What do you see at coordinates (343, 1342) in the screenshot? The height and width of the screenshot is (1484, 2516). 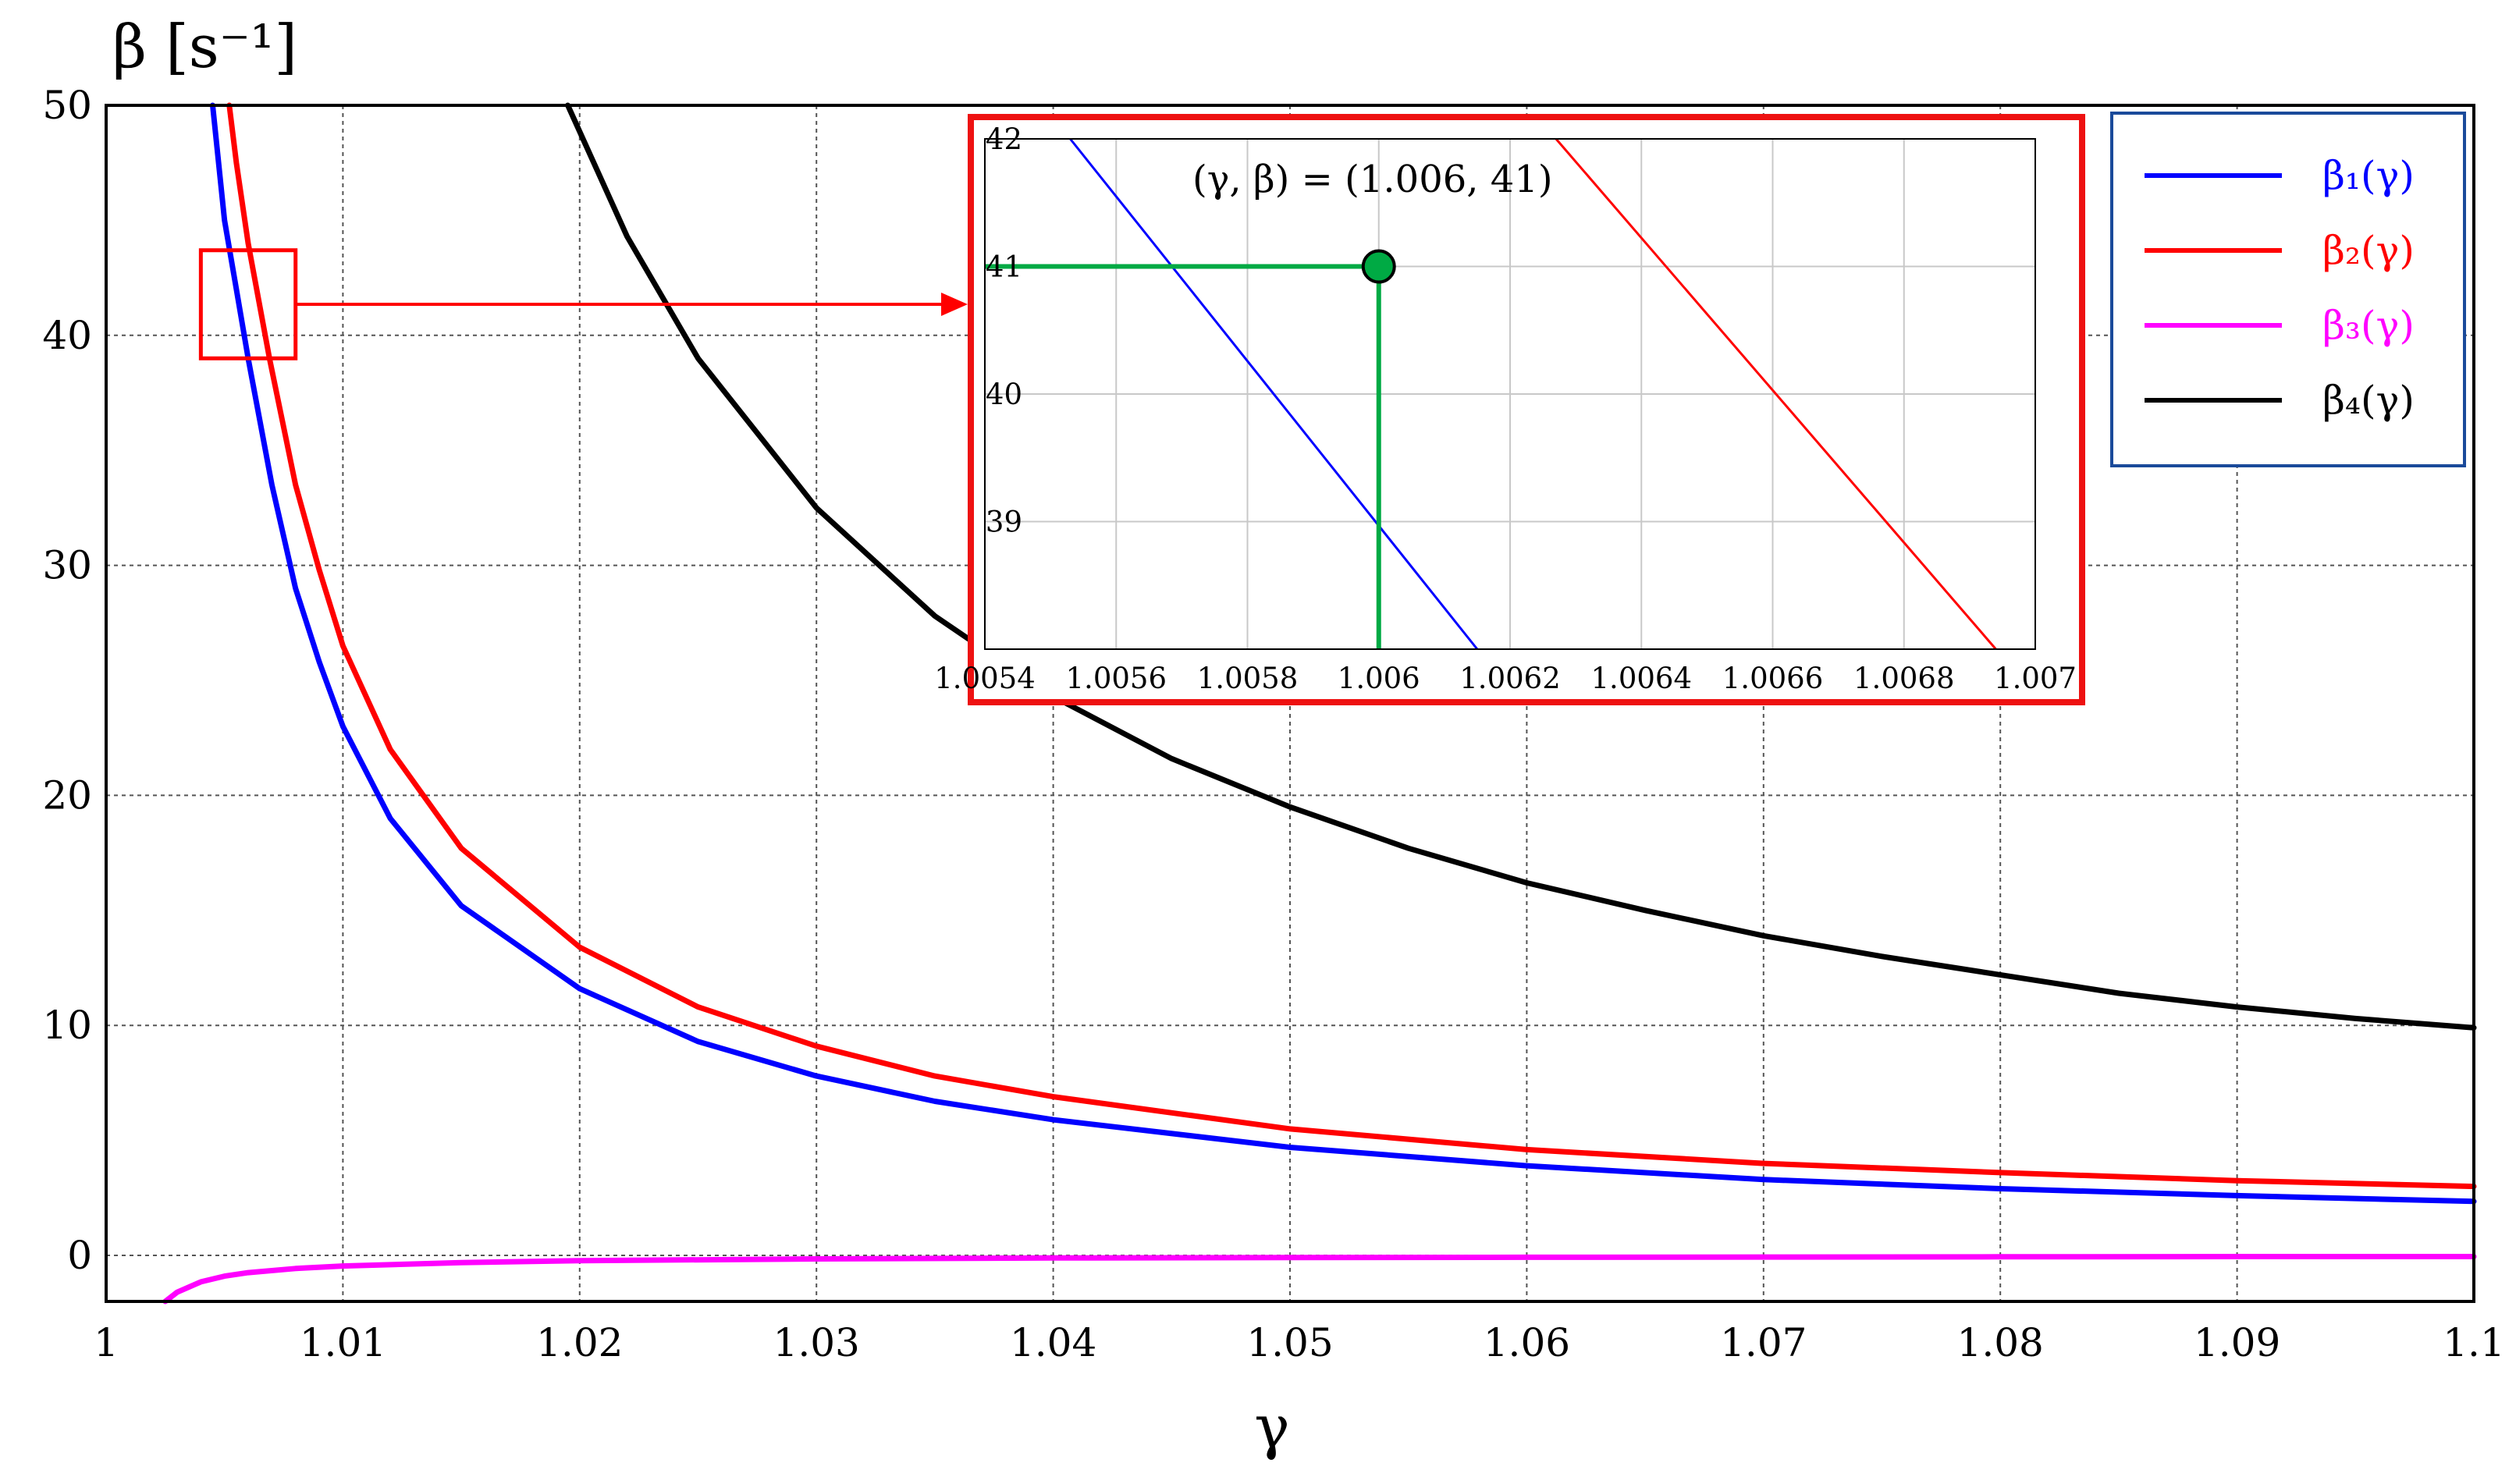 I see `x-tick-label: 1.01` at bounding box center [343, 1342].